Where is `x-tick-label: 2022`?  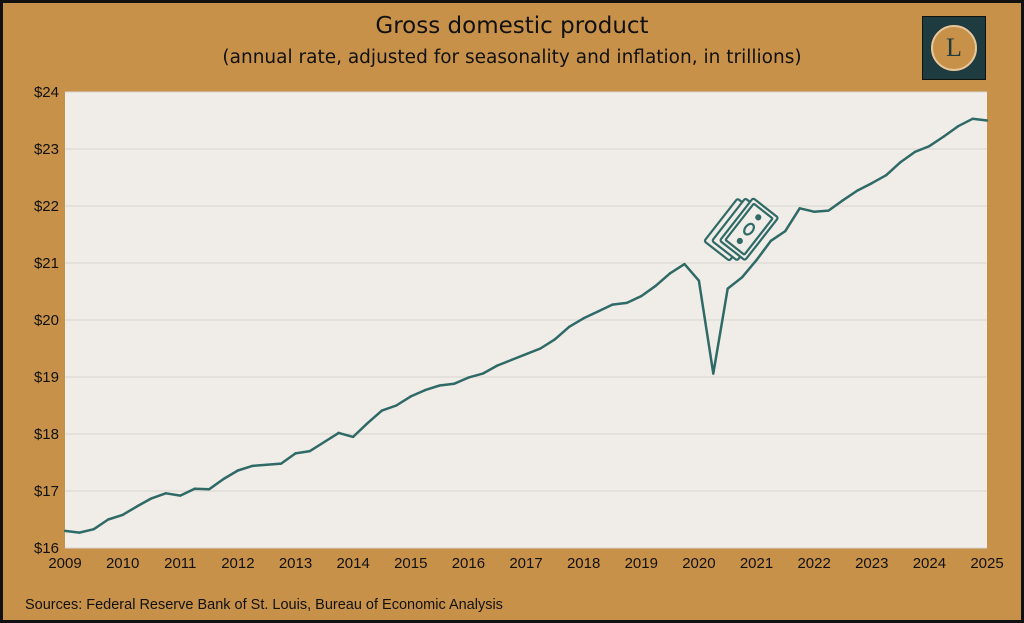 x-tick-label: 2022 is located at coordinates (813, 563).